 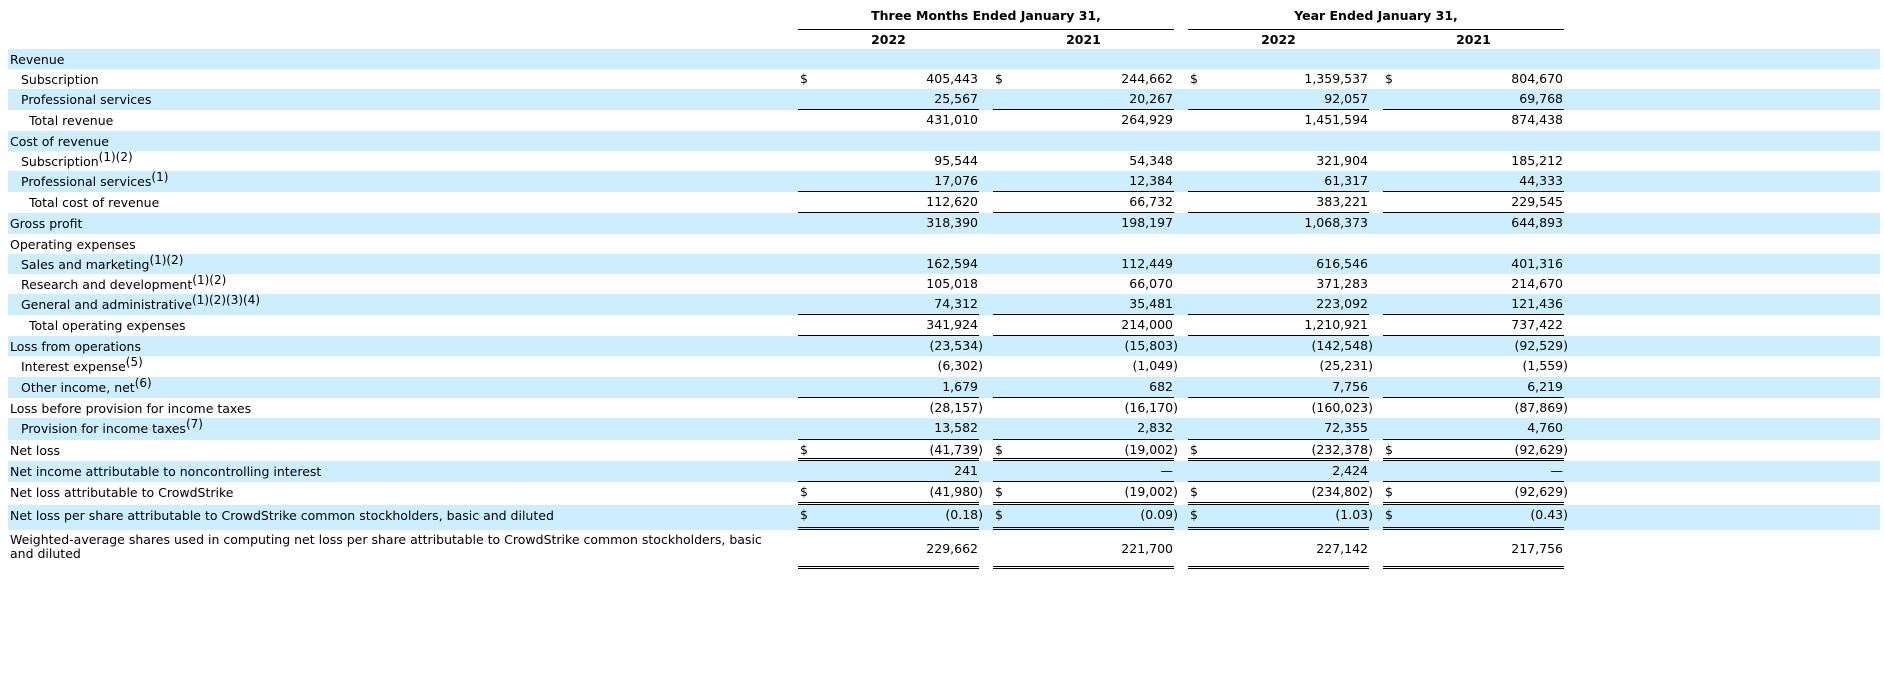 What do you see at coordinates (1155, 365) in the screenshot?
I see `cell-value: (1,049)` at bounding box center [1155, 365].